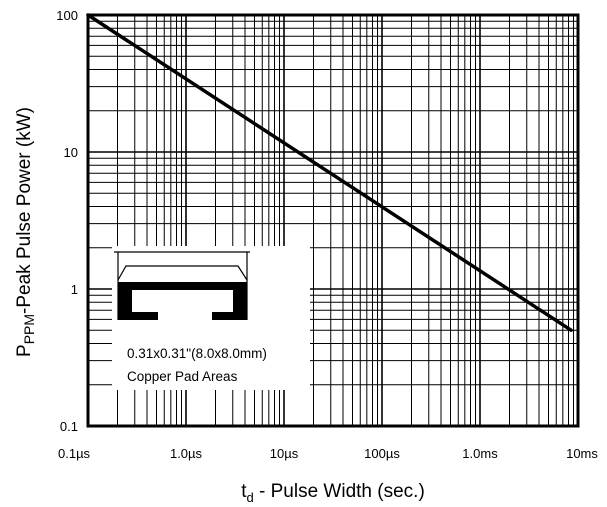 This screenshot has width=607, height=507. I want to click on x-tick-label: 0.1µs, so click(74, 453).